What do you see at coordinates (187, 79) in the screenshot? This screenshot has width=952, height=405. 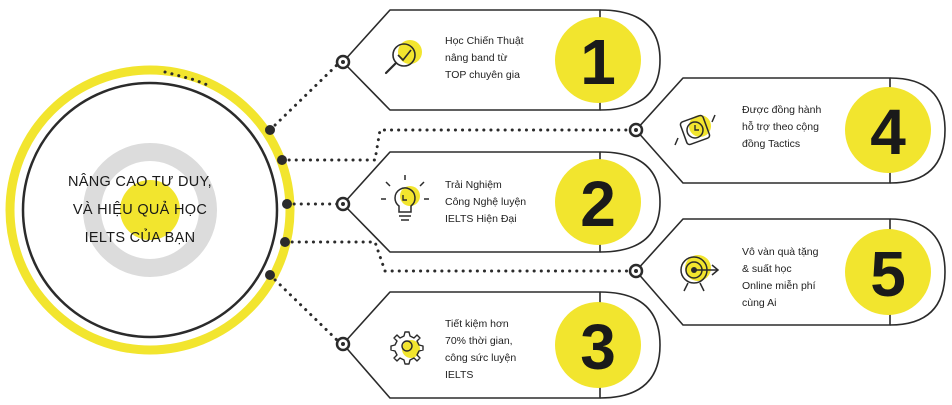 I see `ring-dots-top` at bounding box center [187, 79].